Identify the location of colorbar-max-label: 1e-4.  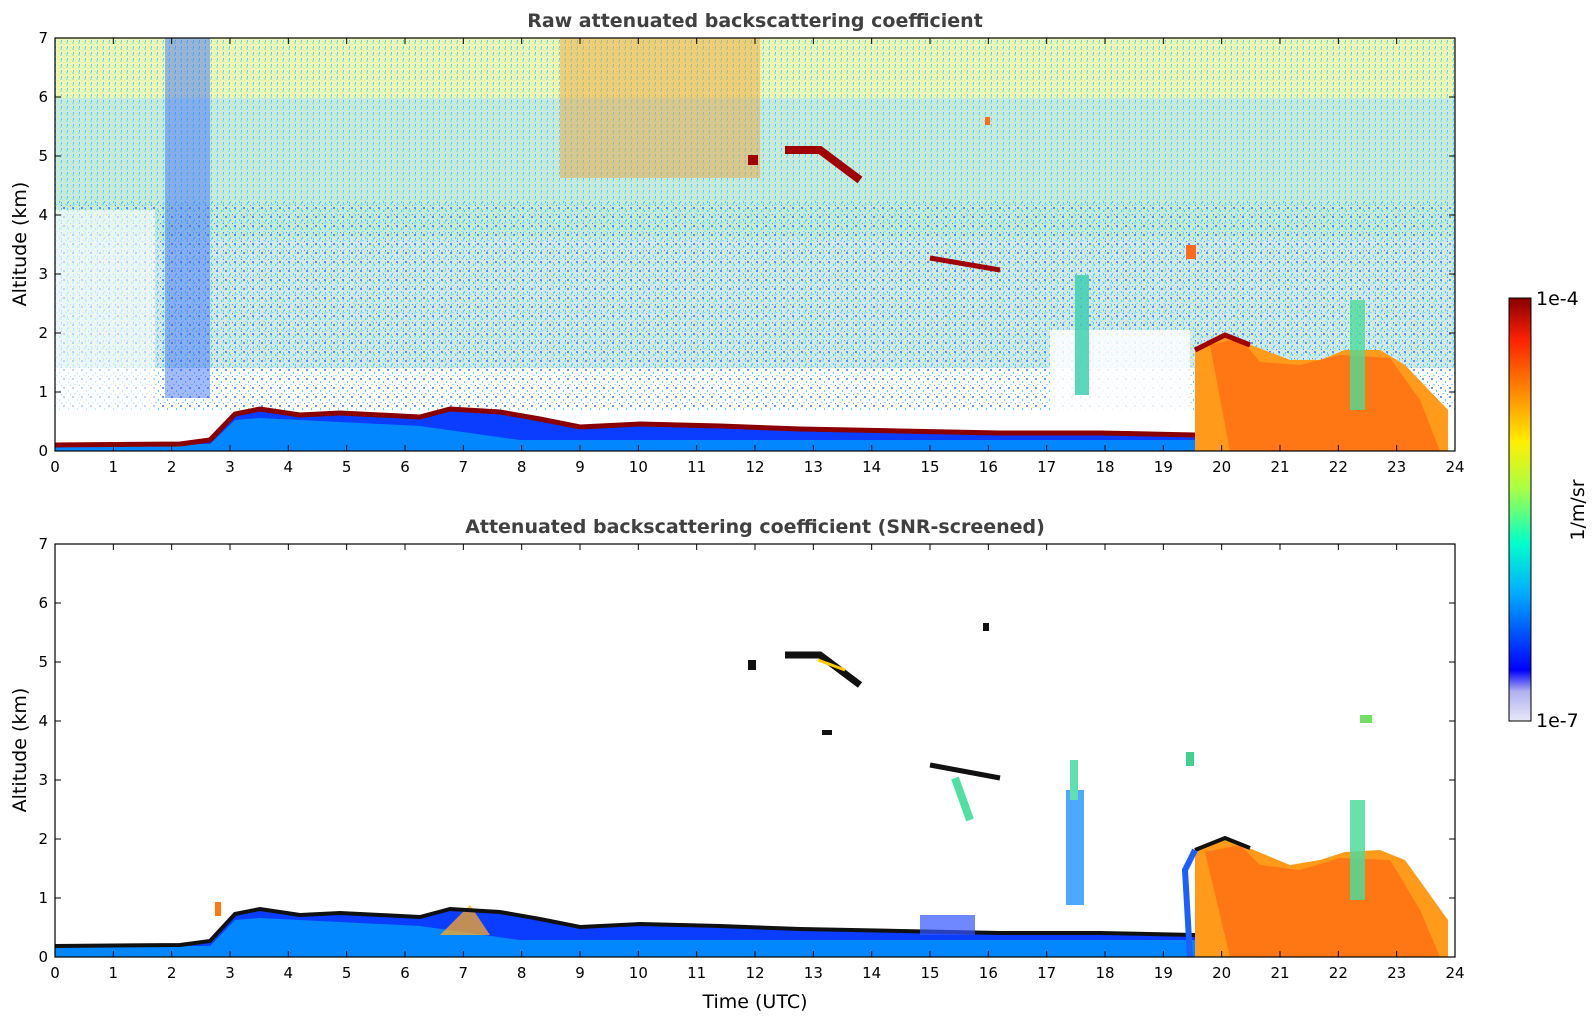
(1557, 299).